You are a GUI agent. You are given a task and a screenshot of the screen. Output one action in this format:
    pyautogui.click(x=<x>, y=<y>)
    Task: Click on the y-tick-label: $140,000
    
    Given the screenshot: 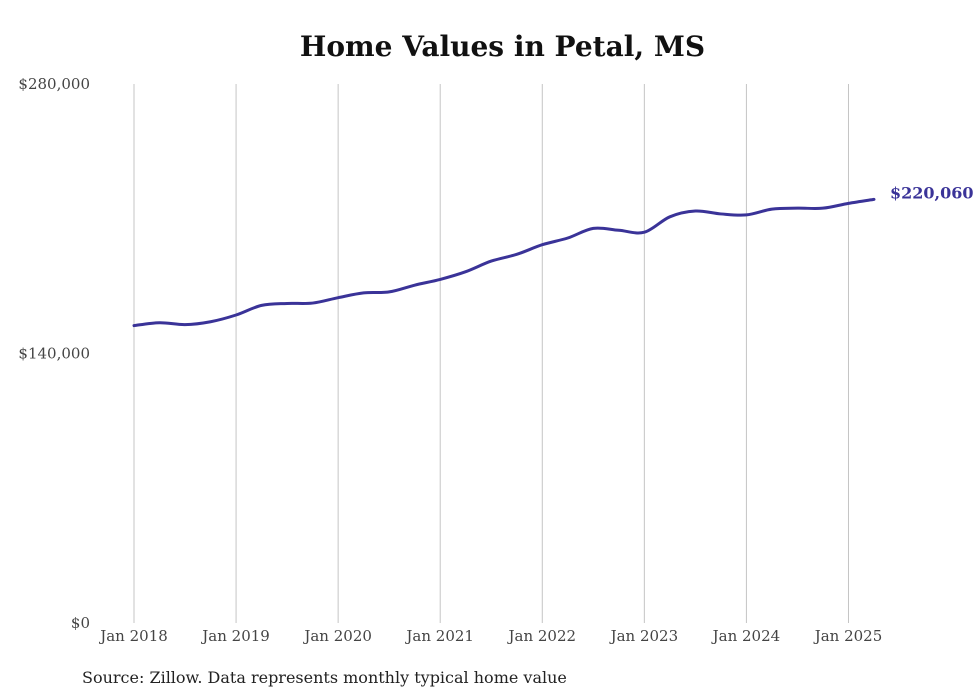 What is the action you would take?
    pyautogui.click(x=54, y=354)
    